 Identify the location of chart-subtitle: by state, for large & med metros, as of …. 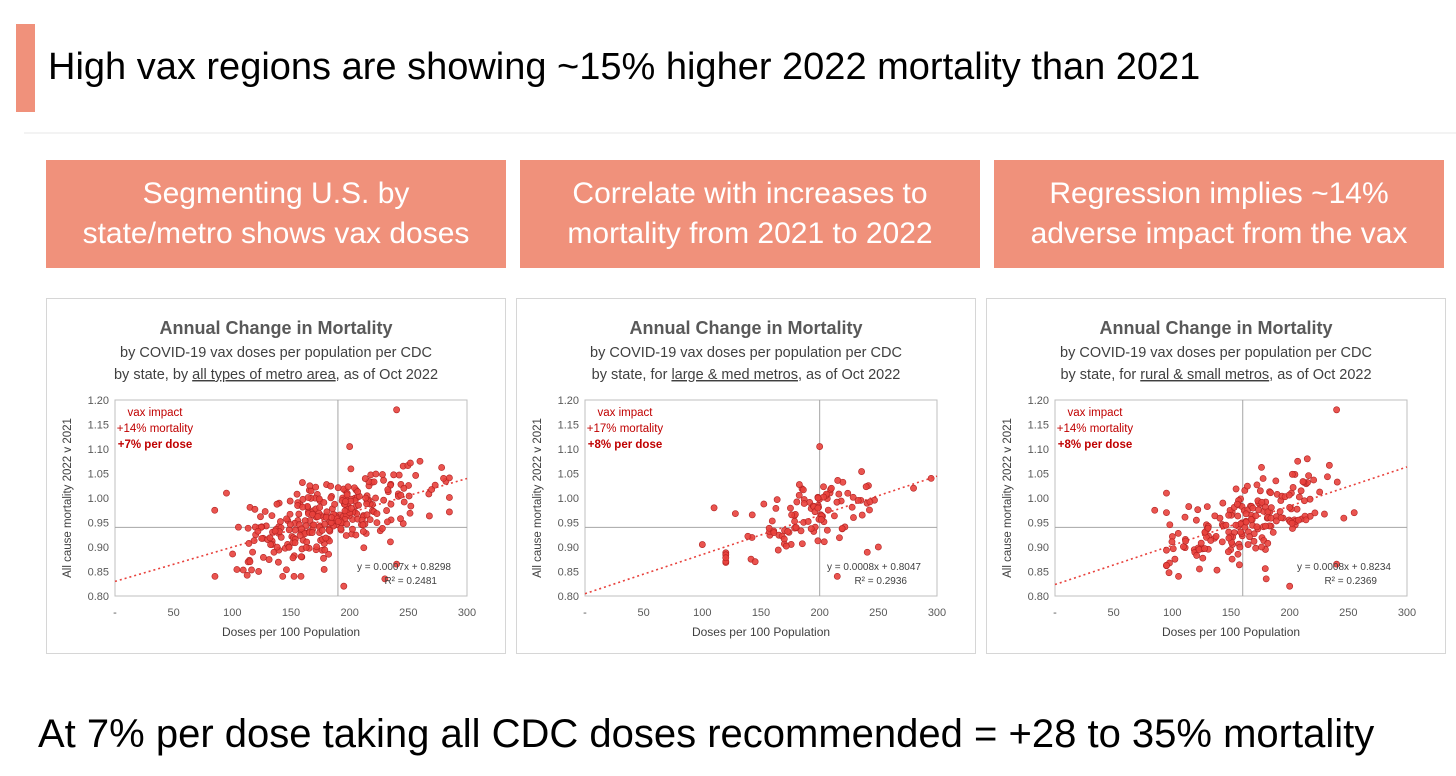
(746, 375).